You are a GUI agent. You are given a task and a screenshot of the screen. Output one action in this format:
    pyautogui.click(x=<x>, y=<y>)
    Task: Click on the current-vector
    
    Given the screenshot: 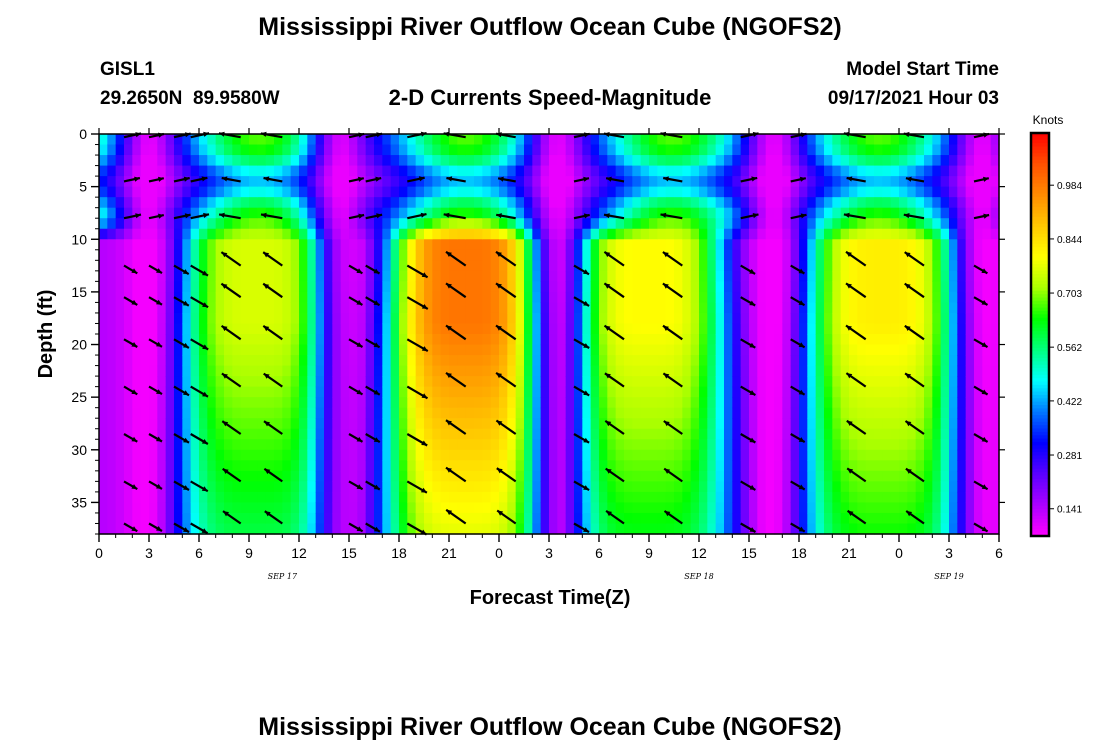 What is the action you would take?
    pyautogui.click(x=581, y=391)
    